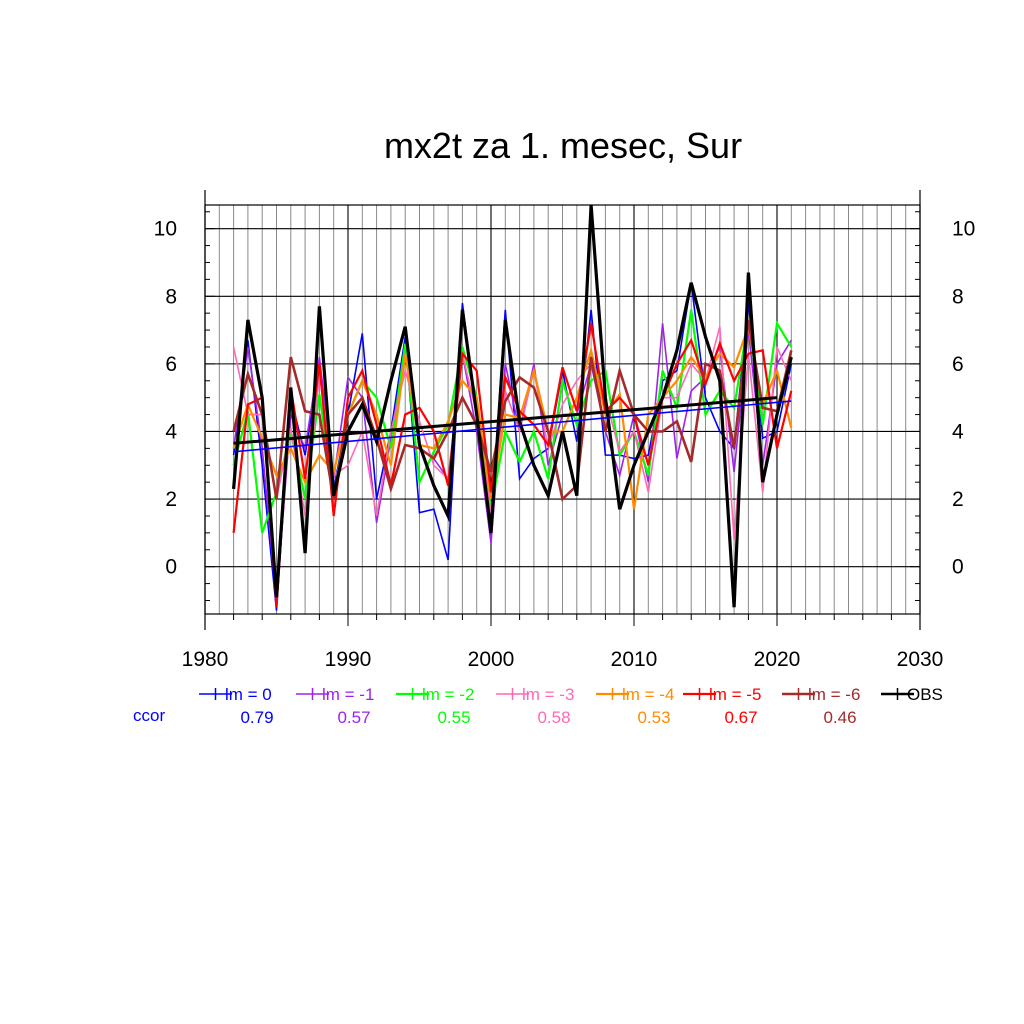 The height and width of the screenshot is (1024, 1024). I want to click on legend-label: lm = -5, so click(735, 694).